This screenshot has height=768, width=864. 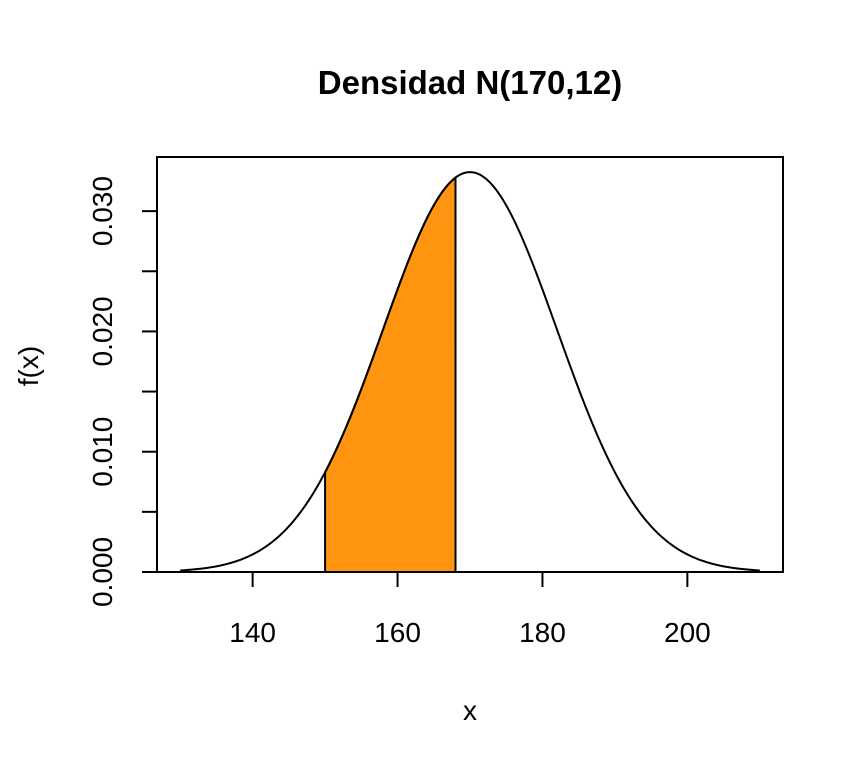 What do you see at coordinates (470, 710) in the screenshot?
I see `x-axis-label: x` at bounding box center [470, 710].